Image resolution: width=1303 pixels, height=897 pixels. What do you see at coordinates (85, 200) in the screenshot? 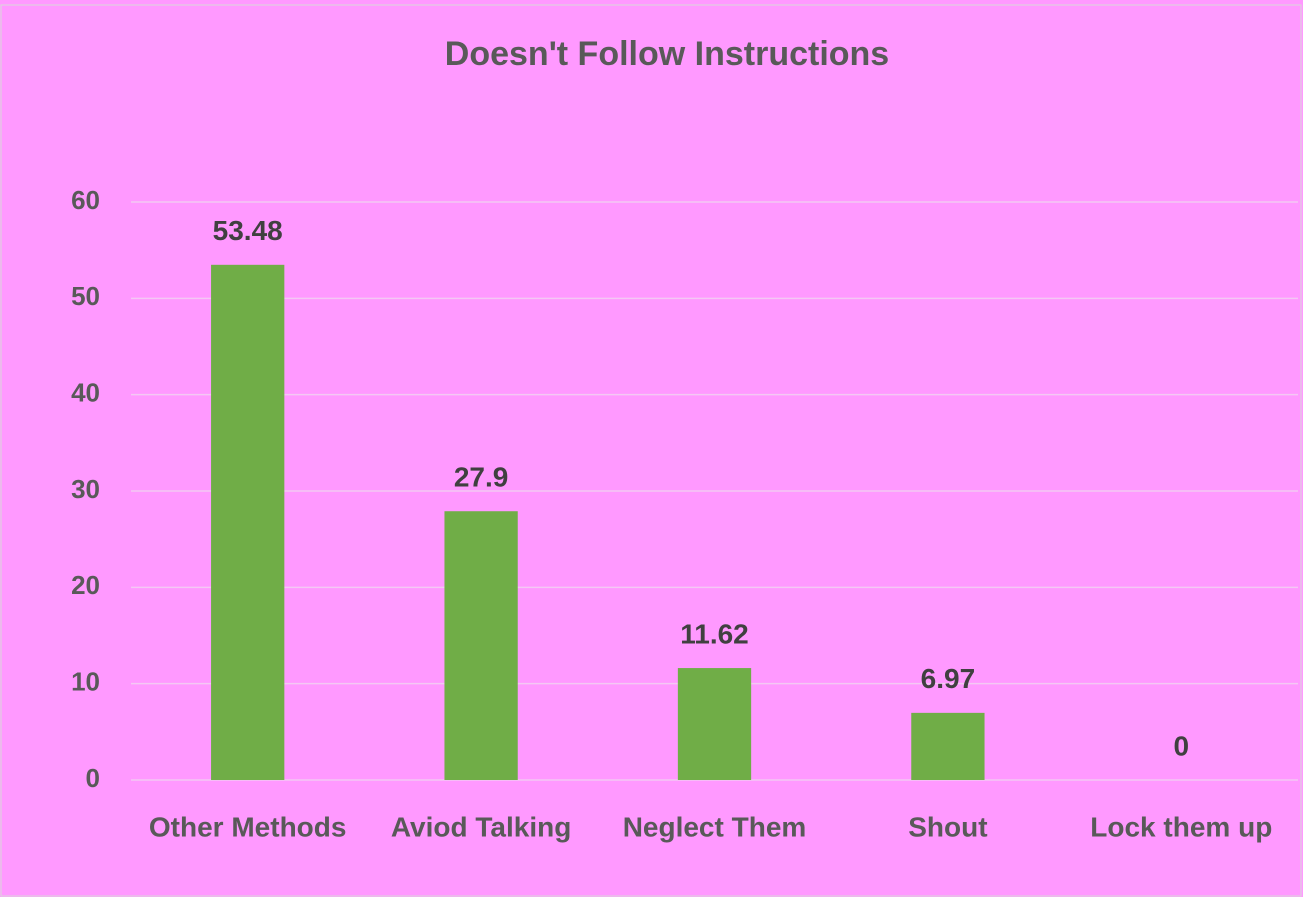
I see `y-tick-label: 60` at bounding box center [85, 200].